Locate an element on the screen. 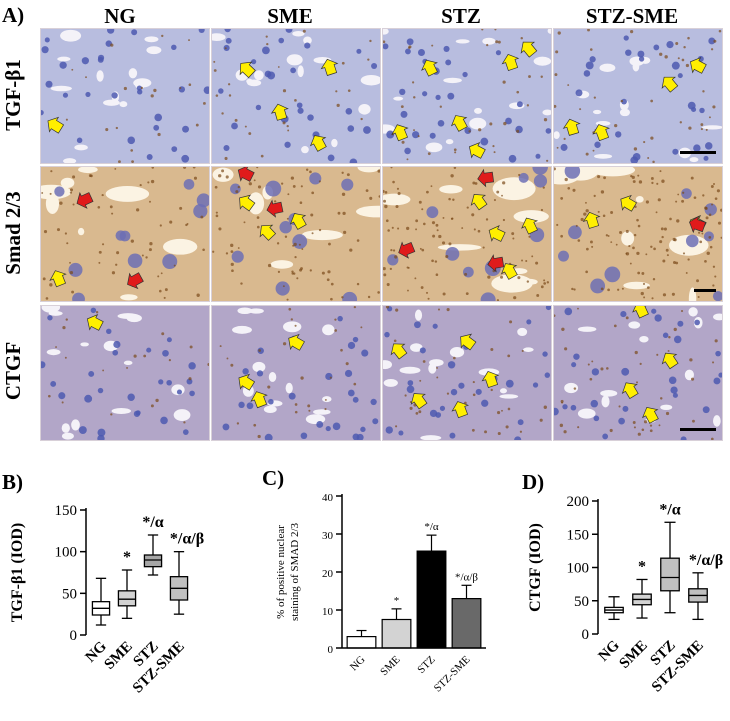 This screenshot has height=721, width=730. chart-b-y-tick-label: 100 is located at coordinates (66, 553).